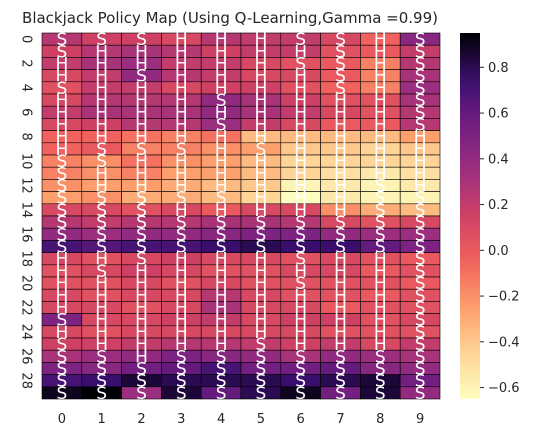 The height and width of the screenshot is (444, 542). Describe the element at coordinates (102, 419) in the screenshot. I see `x-tick-label: 1` at that location.